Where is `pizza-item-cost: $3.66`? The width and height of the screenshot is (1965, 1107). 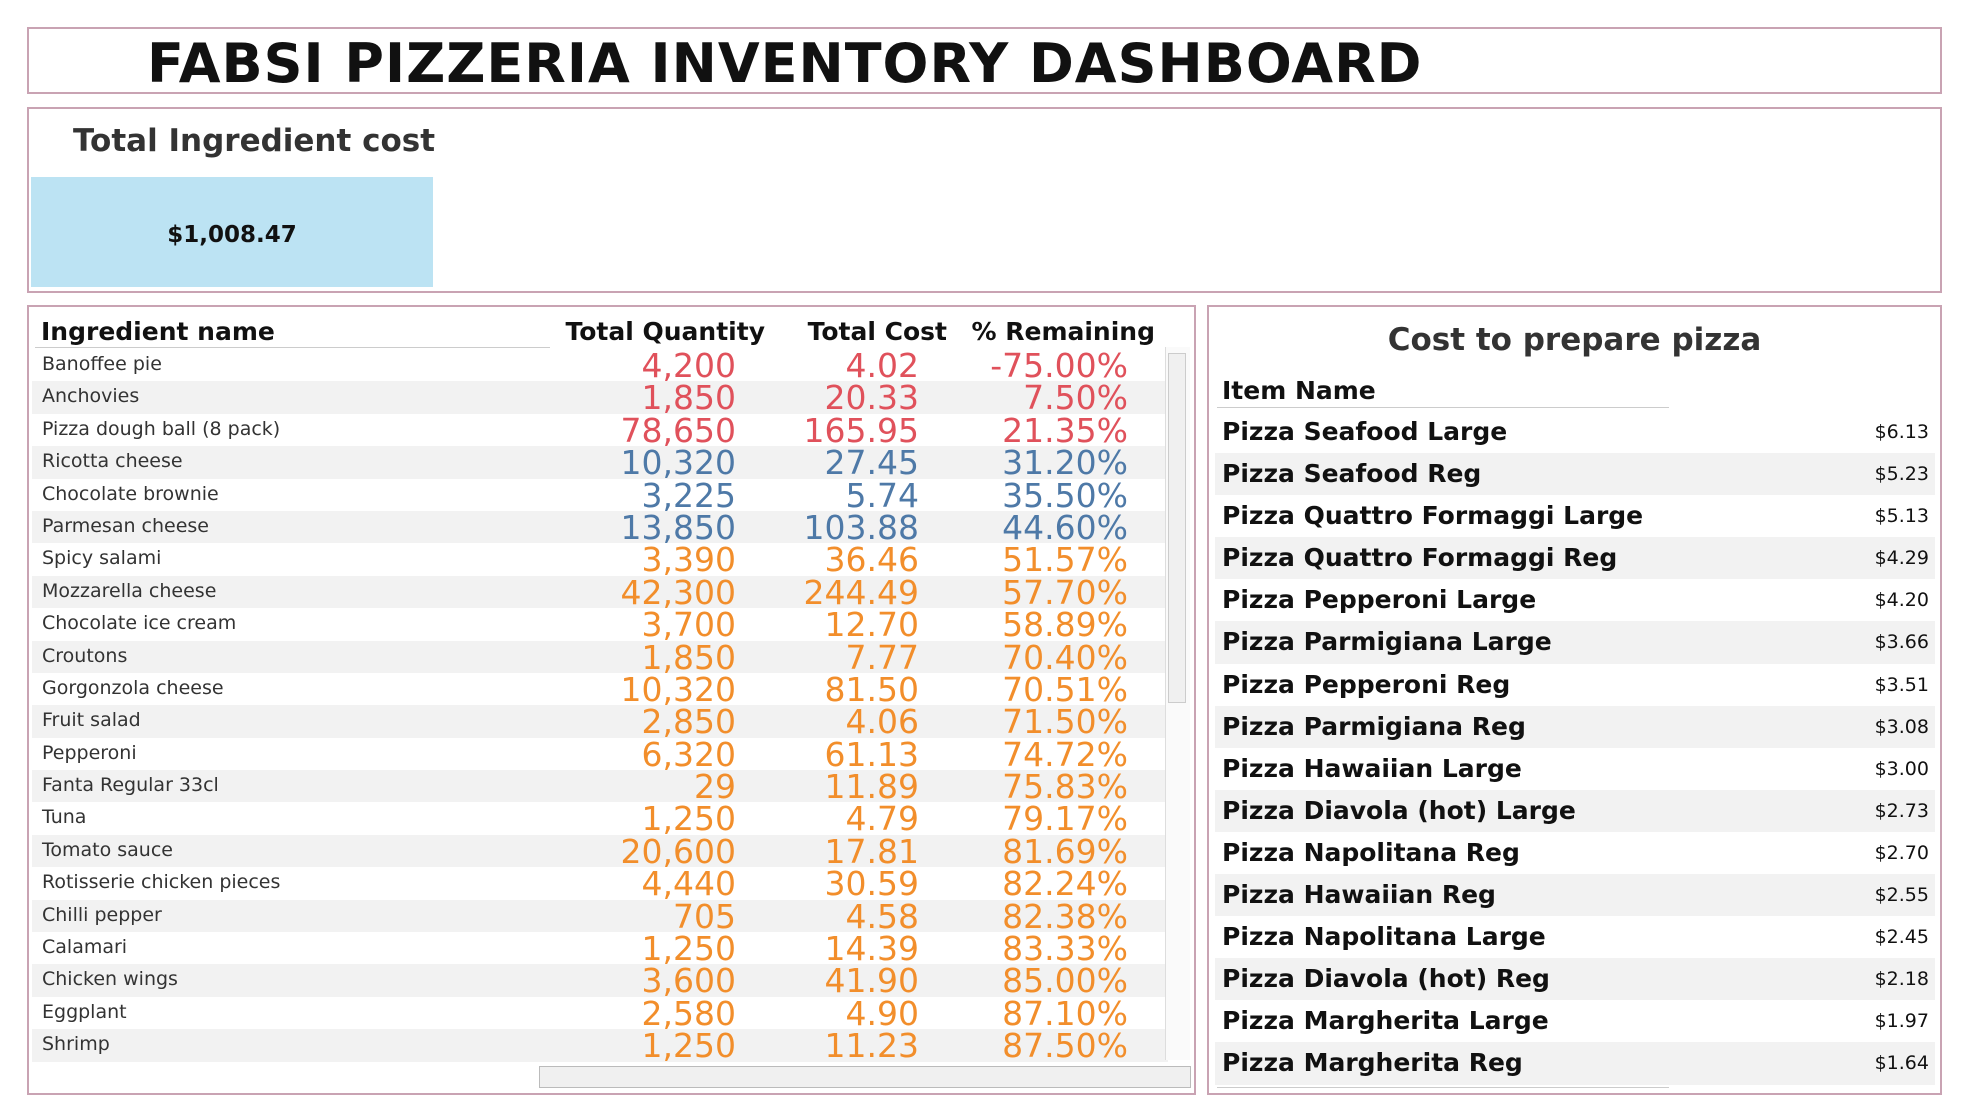 pizza-item-cost: $3.66 is located at coordinates (1901, 642).